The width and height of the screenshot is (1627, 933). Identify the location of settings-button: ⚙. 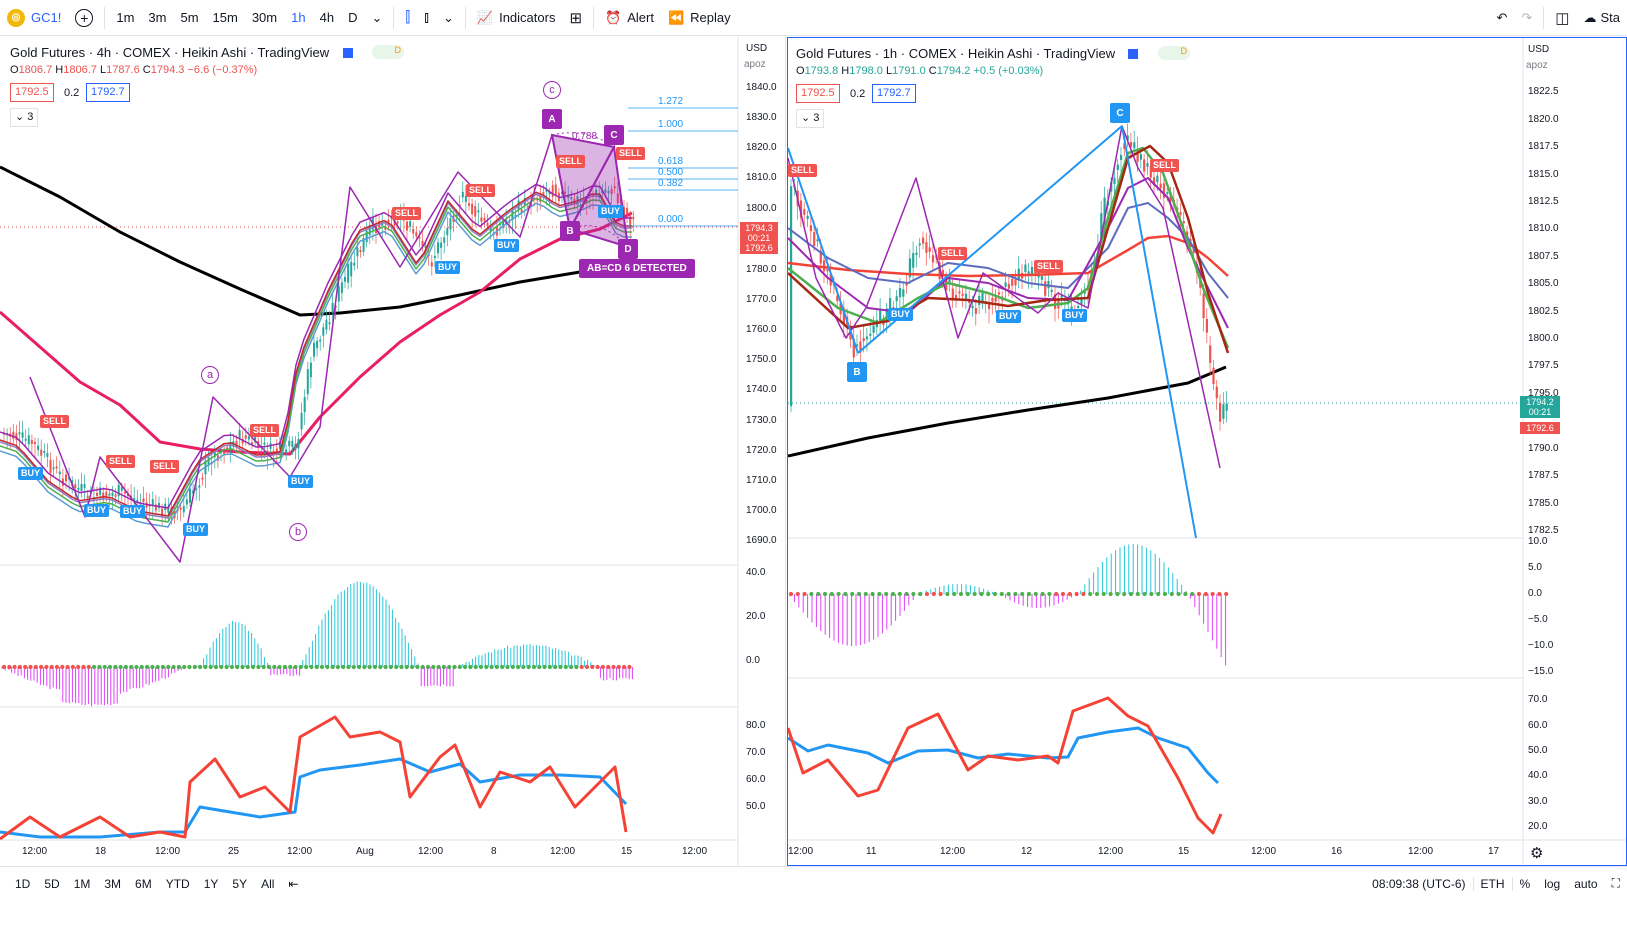
(1536, 853).